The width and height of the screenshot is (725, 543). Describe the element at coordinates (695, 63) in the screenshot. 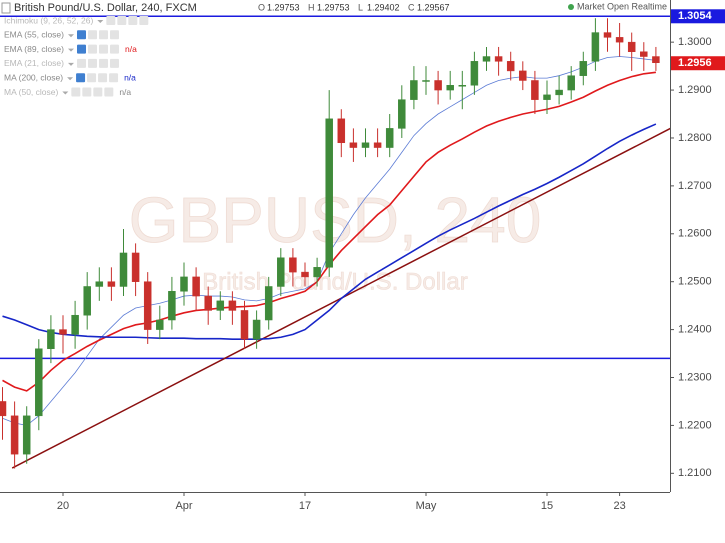

I see `price-label: 1.2956` at that location.